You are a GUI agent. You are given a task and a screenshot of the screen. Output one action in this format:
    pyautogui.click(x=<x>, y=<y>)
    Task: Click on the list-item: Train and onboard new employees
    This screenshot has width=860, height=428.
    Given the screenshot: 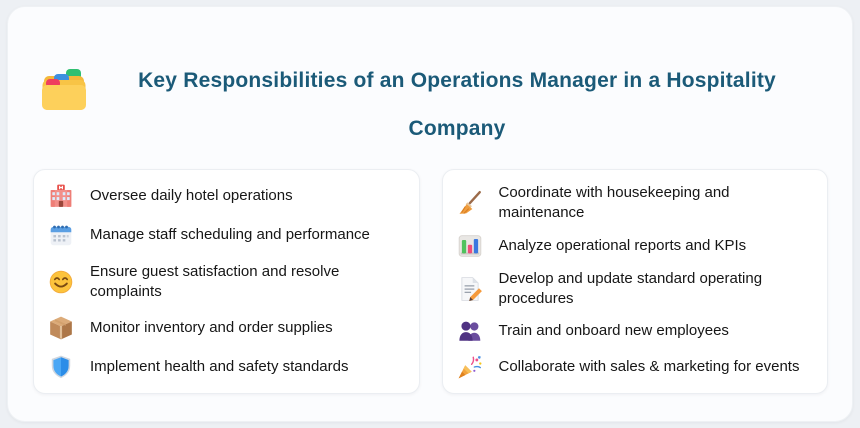 What is the action you would take?
    pyautogui.click(x=635, y=331)
    